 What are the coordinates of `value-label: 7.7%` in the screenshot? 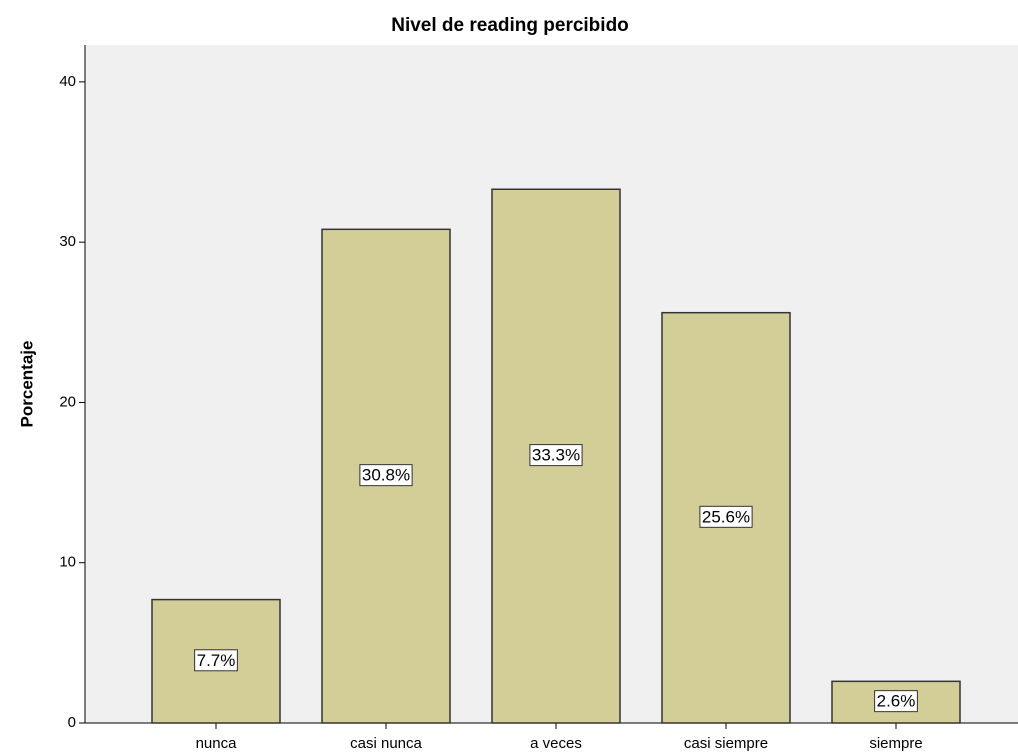 It's located at (216, 660).